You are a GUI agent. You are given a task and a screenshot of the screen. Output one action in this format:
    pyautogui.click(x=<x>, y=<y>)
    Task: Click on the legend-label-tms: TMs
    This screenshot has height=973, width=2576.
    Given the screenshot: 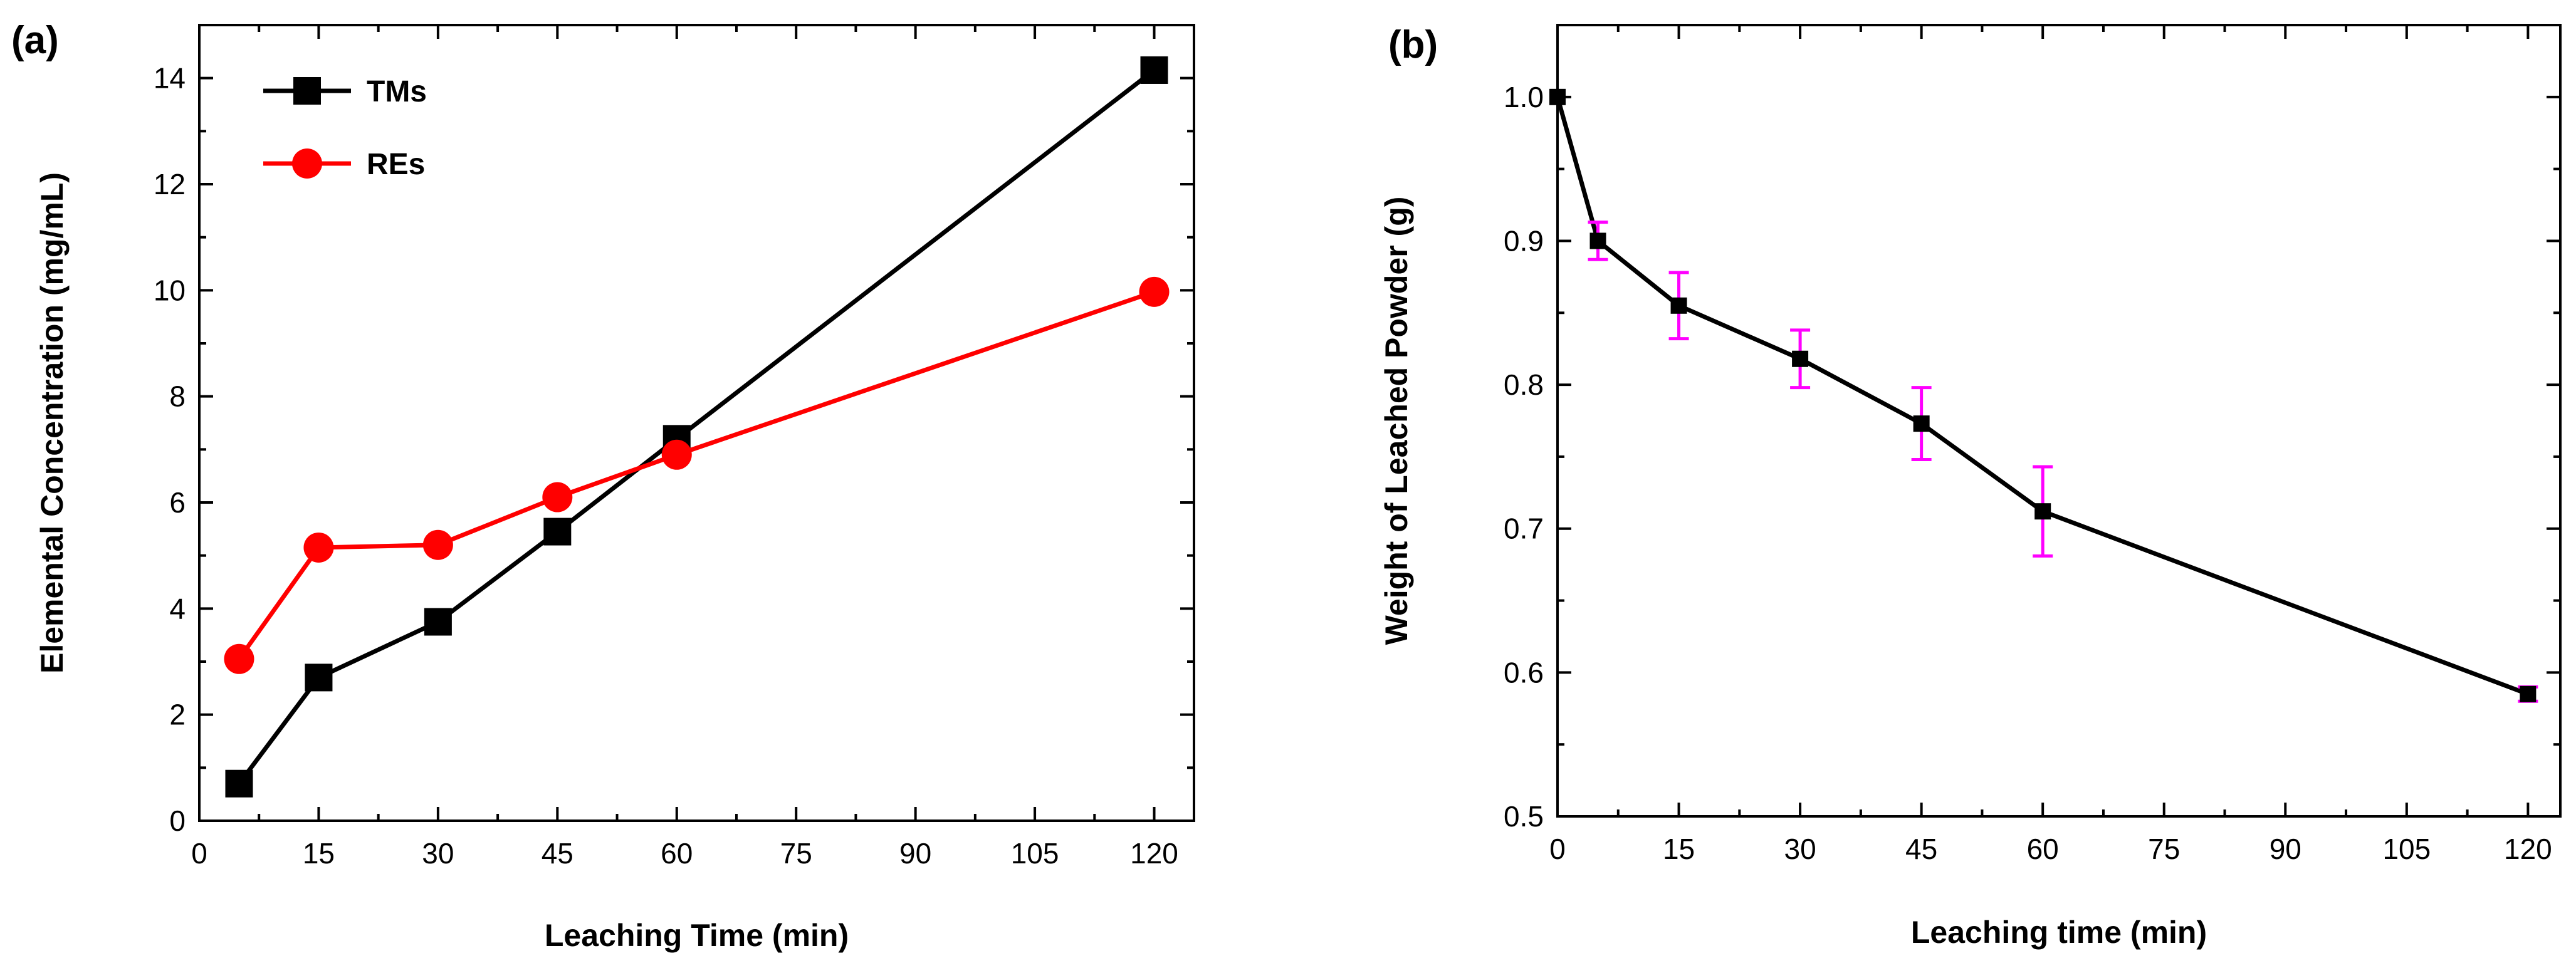 What is the action you would take?
    pyautogui.click(x=397, y=91)
    